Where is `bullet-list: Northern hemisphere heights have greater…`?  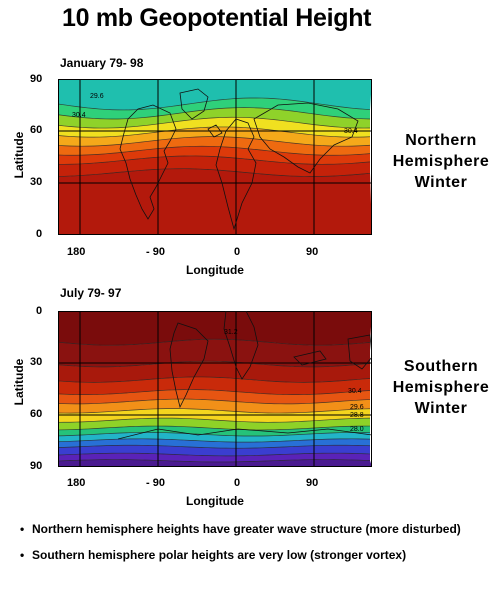
bullet-list: Northern hemisphere heights have greater… is located at coordinates (255, 548).